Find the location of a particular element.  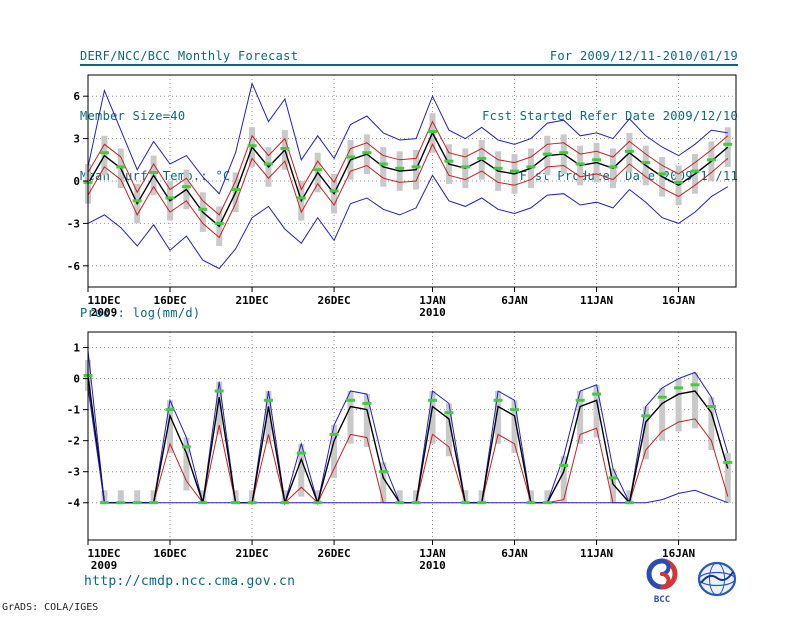

ensemble-mean is located at coordinates (408, 179).